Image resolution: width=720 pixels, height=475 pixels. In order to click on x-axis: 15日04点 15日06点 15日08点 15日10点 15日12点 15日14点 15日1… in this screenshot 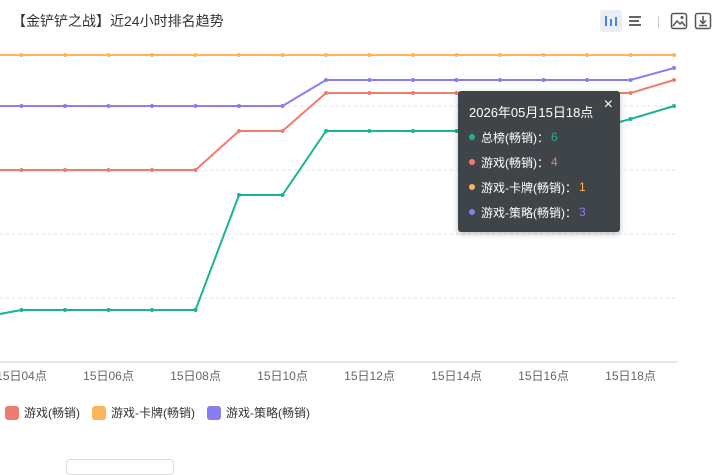, I will do `click(339, 372)`.